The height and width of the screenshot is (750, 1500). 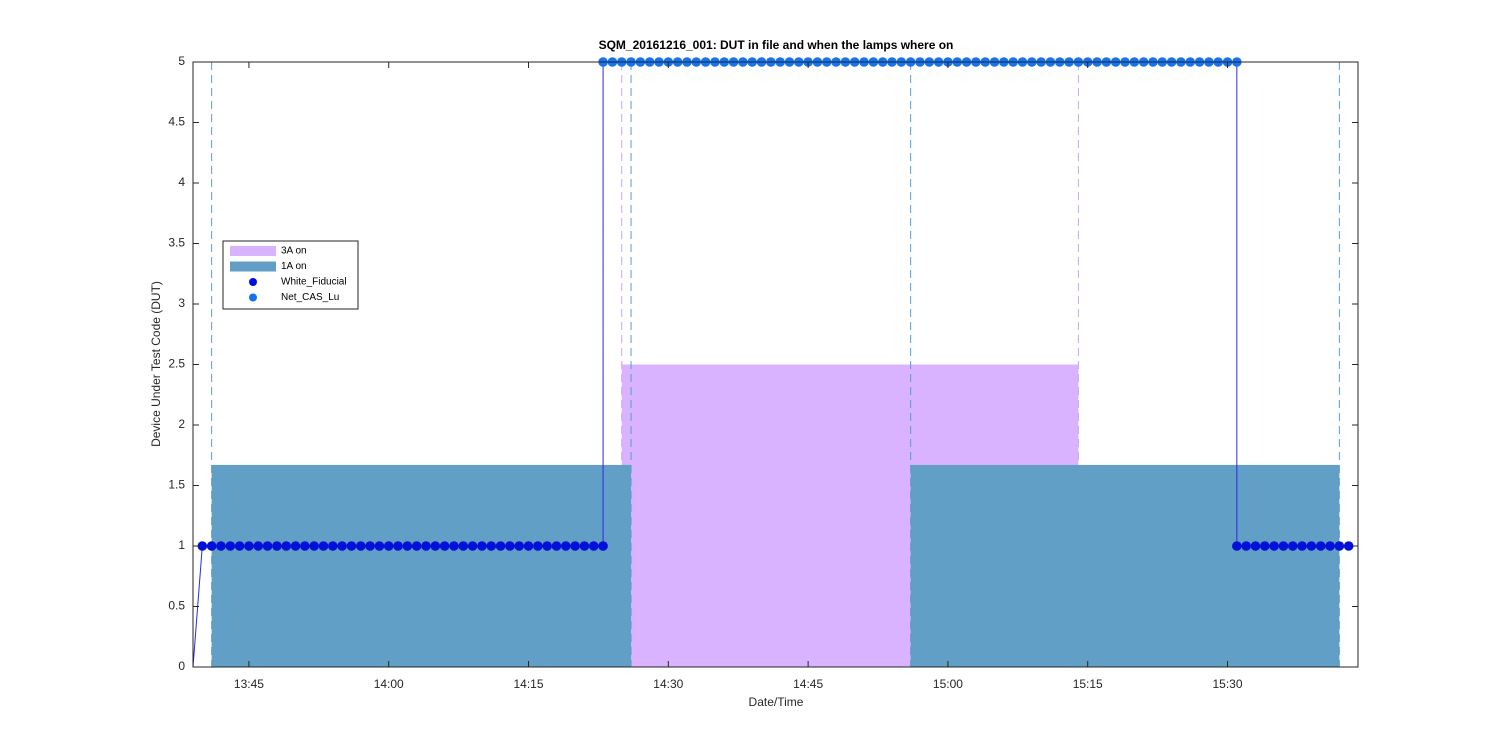 I want to click on y-tick-label: 3.5, so click(x=176, y=243).